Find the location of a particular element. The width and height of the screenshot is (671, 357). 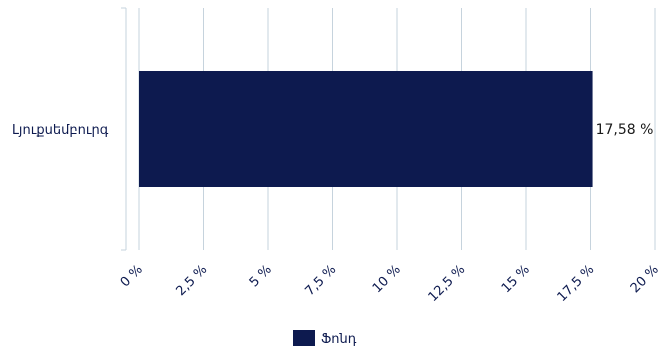

x-tick-label: 0 % is located at coordinates (132, 276).